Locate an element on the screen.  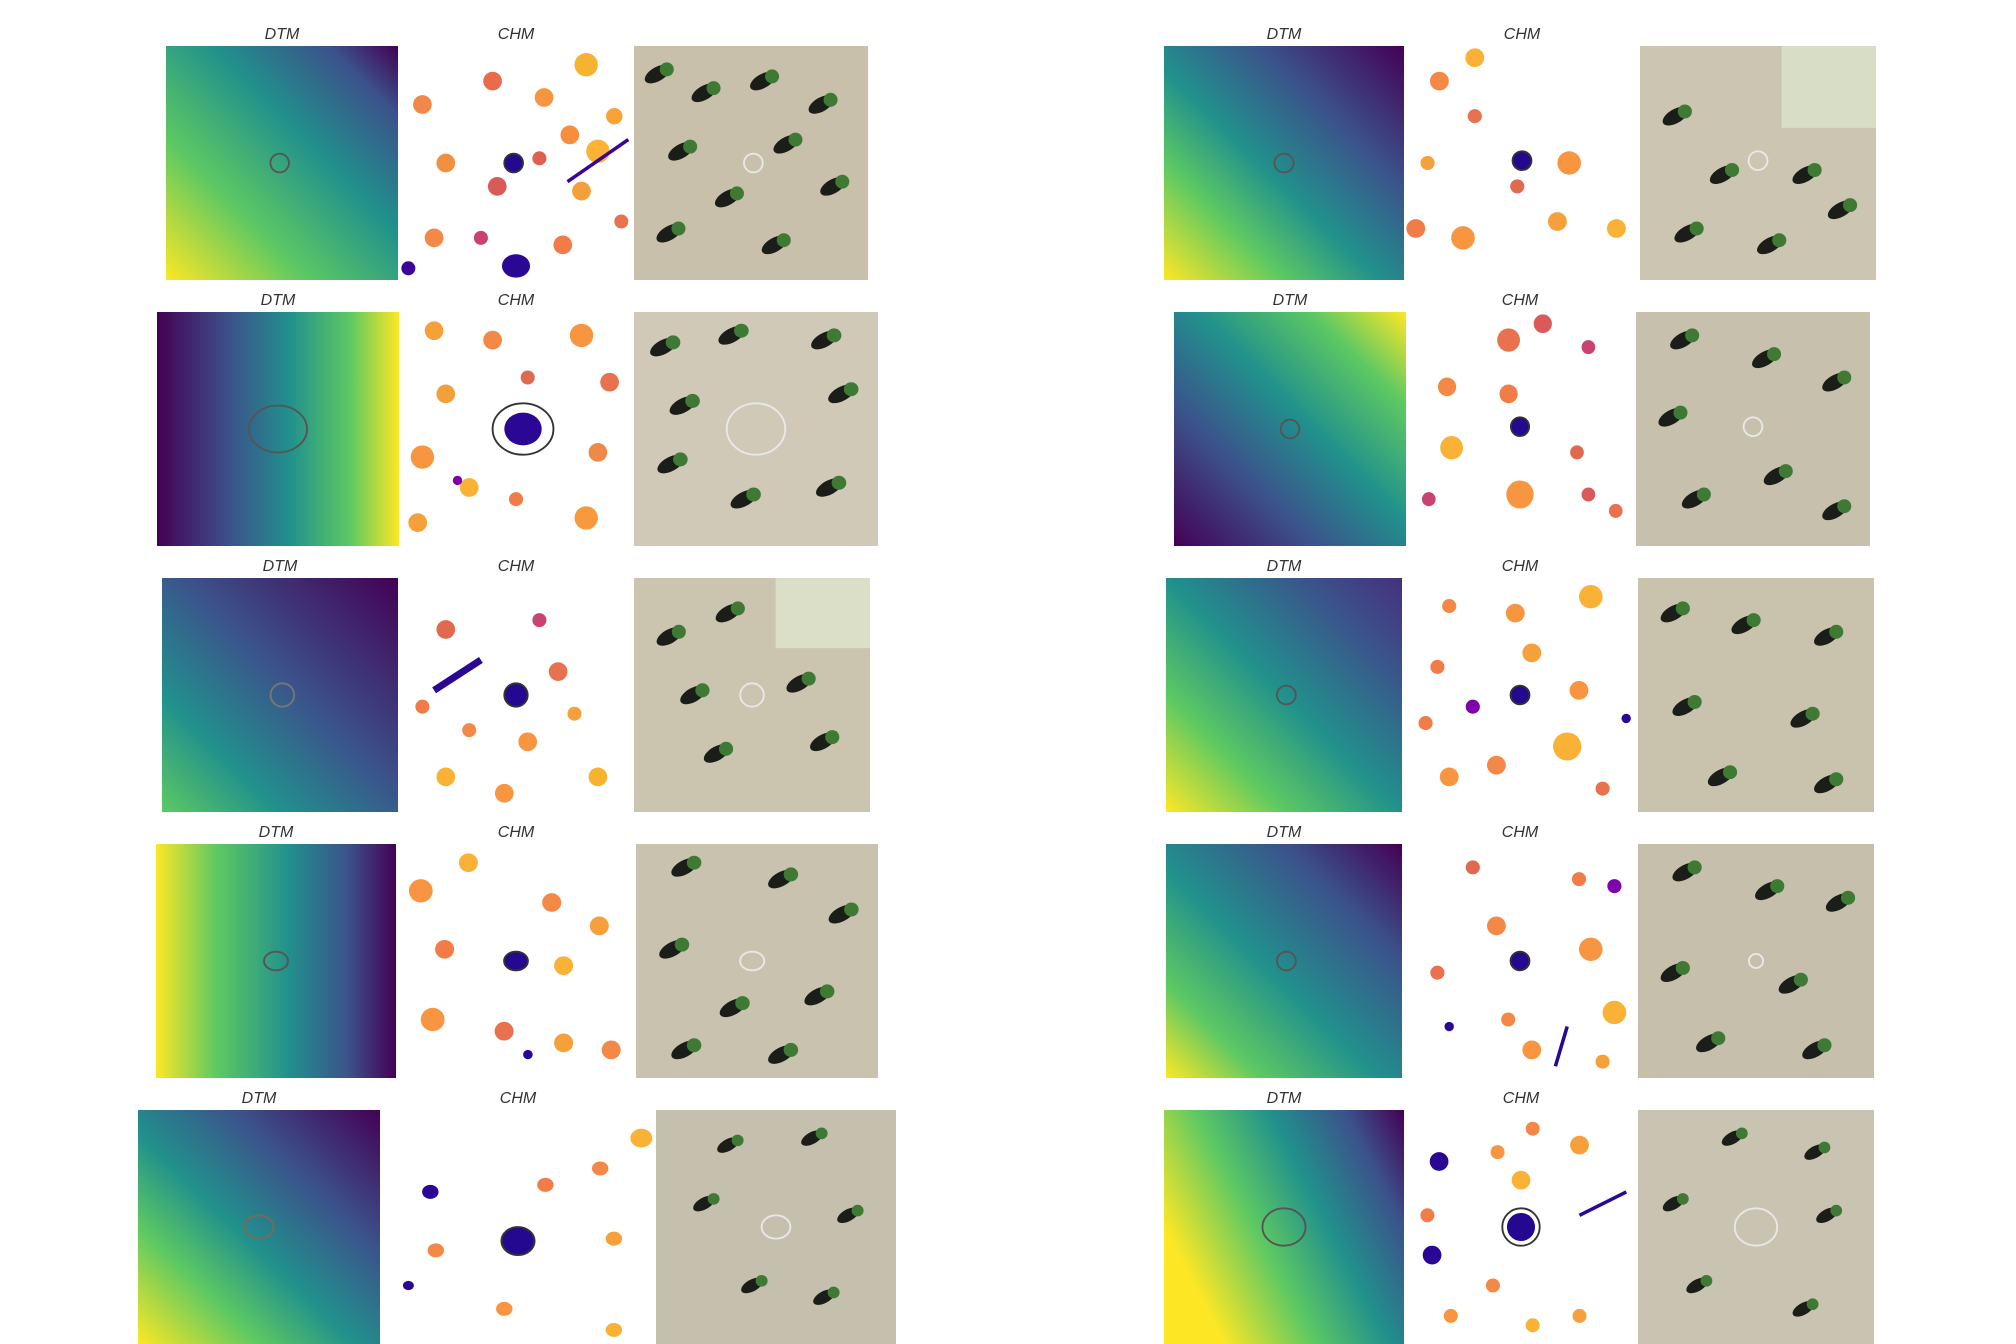
row5-left-dtm-panel: DTM is located at coordinates (259, 1217).